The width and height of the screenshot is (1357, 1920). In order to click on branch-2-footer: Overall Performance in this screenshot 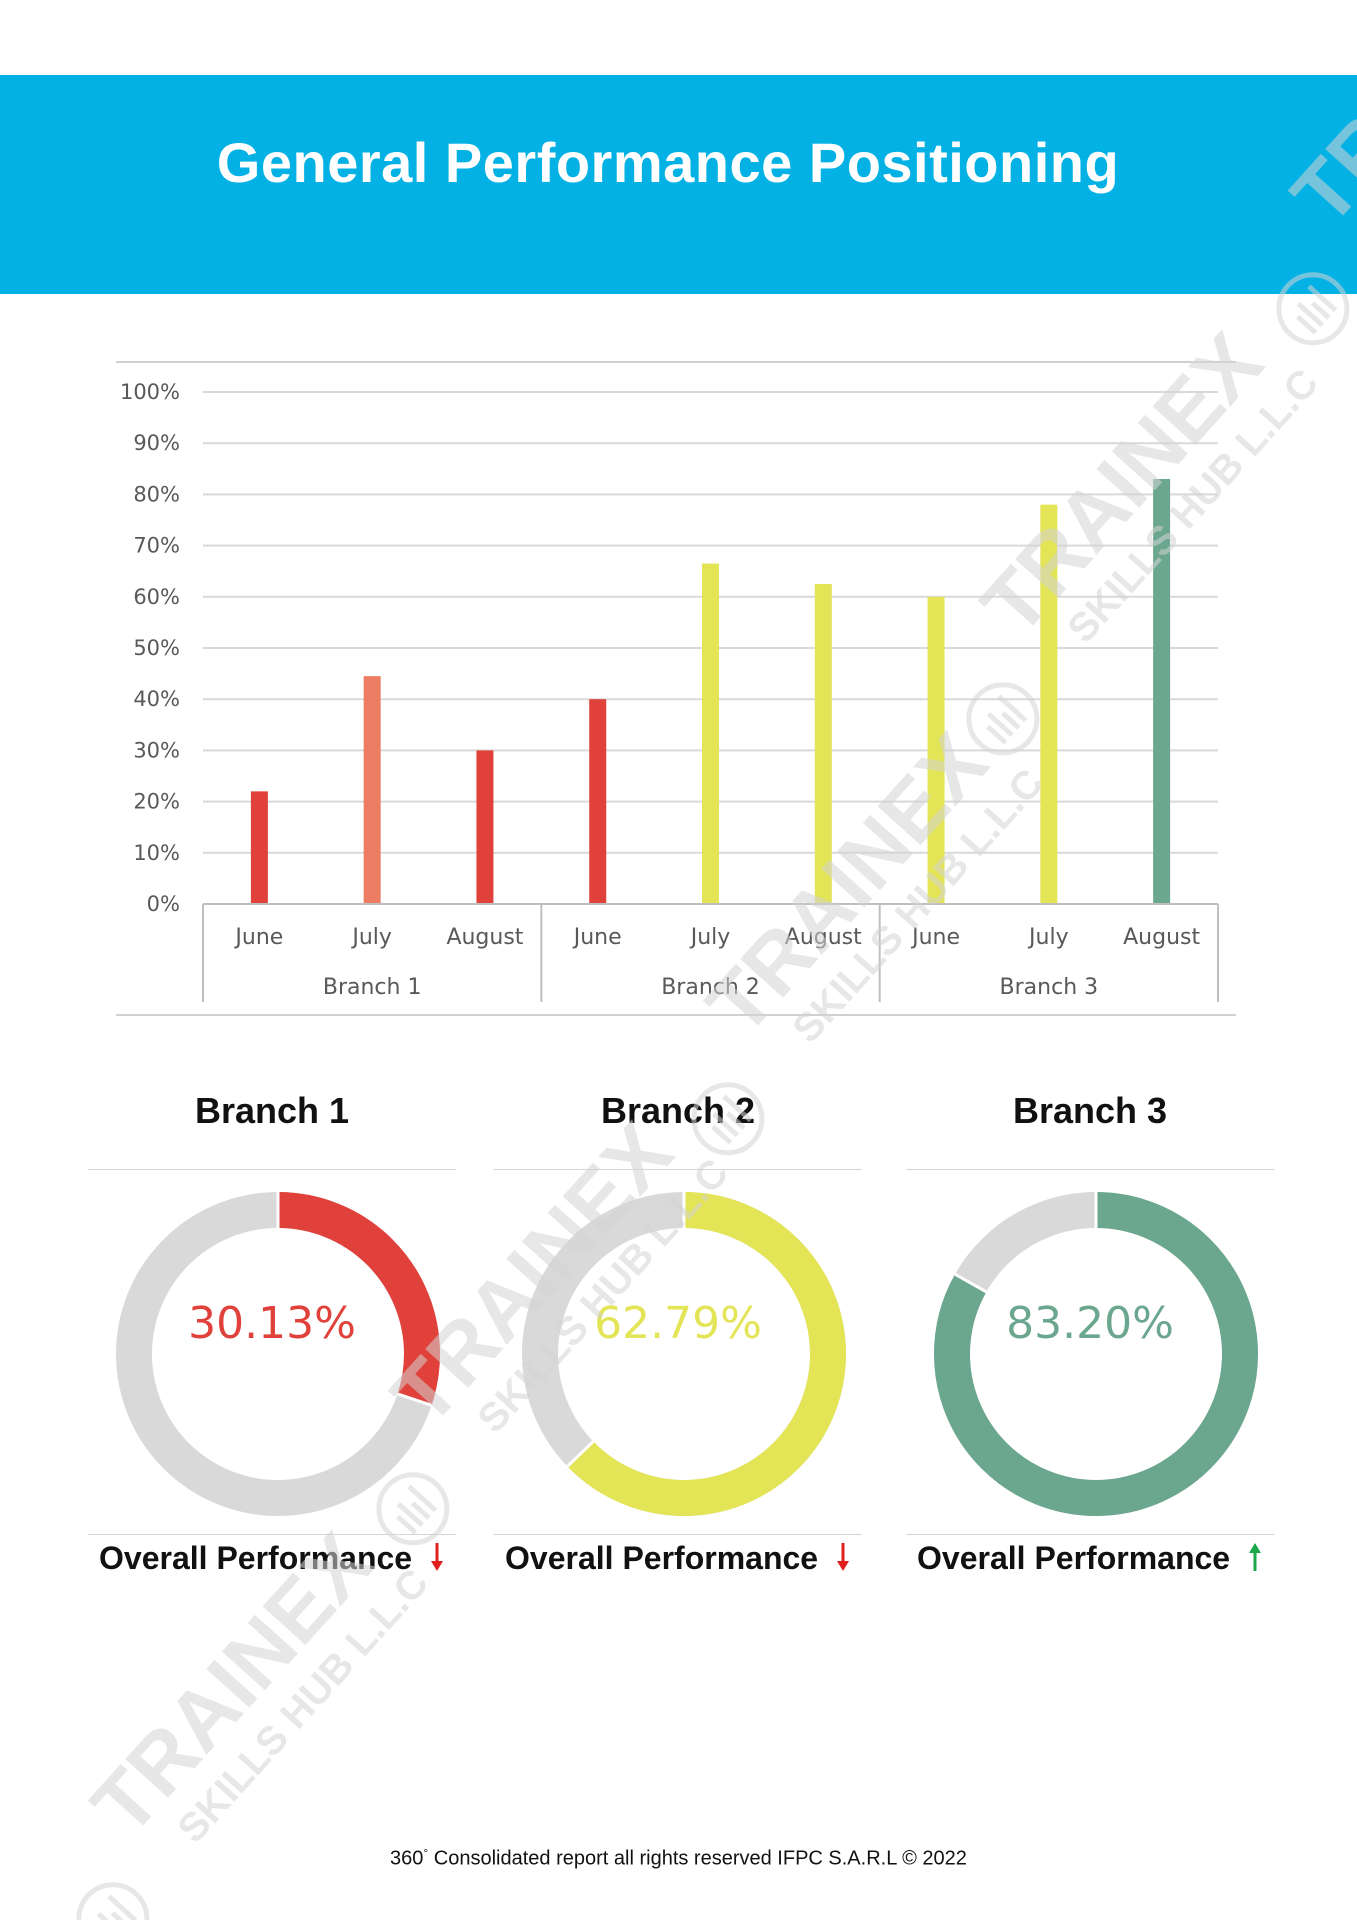, I will do `click(678, 1560)`.